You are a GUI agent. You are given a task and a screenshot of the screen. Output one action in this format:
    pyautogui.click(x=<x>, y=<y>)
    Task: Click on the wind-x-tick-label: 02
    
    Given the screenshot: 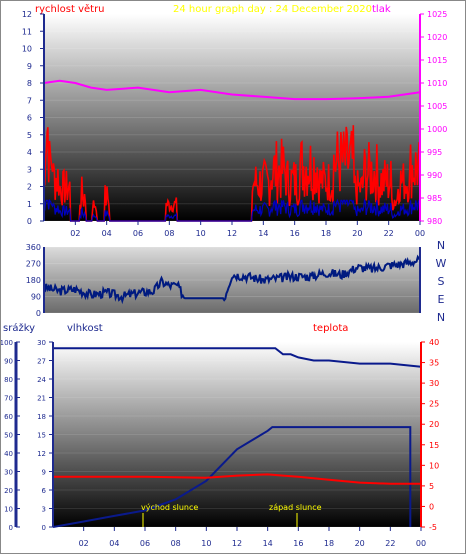 What is the action you would take?
    pyautogui.click(x=75, y=233)
    